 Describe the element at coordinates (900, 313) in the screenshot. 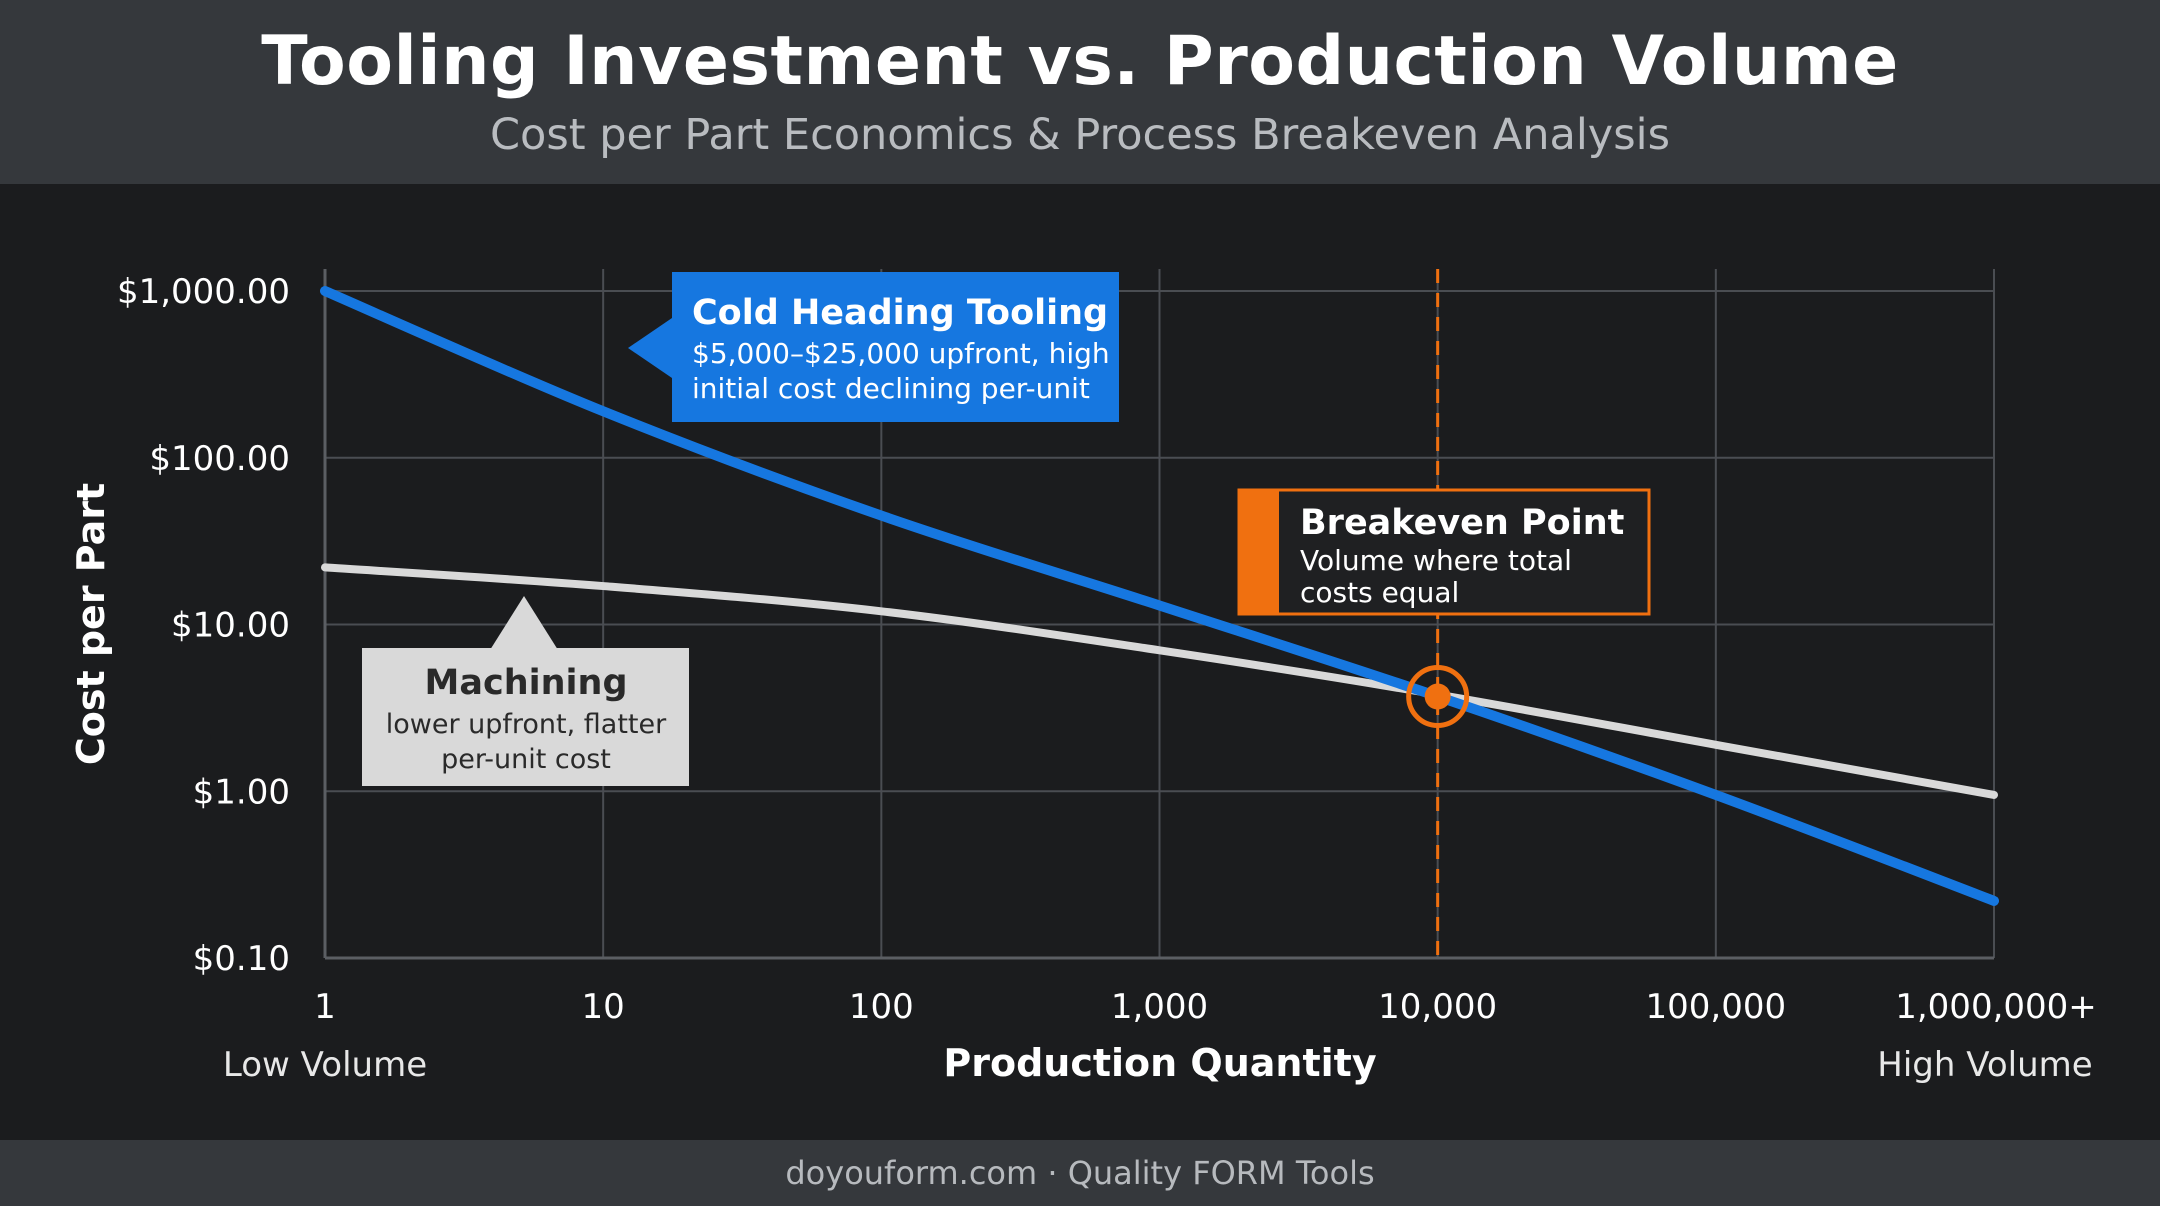

I see `cold-heading-callout-title: Cold Heading Tooling` at that location.